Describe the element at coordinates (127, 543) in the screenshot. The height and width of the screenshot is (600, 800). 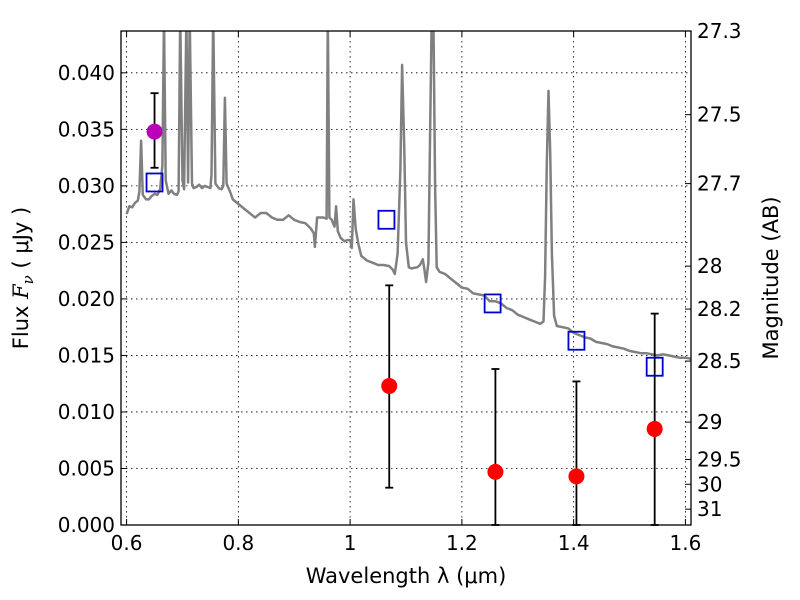
I see `x-tick-label: 0.6` at that location.